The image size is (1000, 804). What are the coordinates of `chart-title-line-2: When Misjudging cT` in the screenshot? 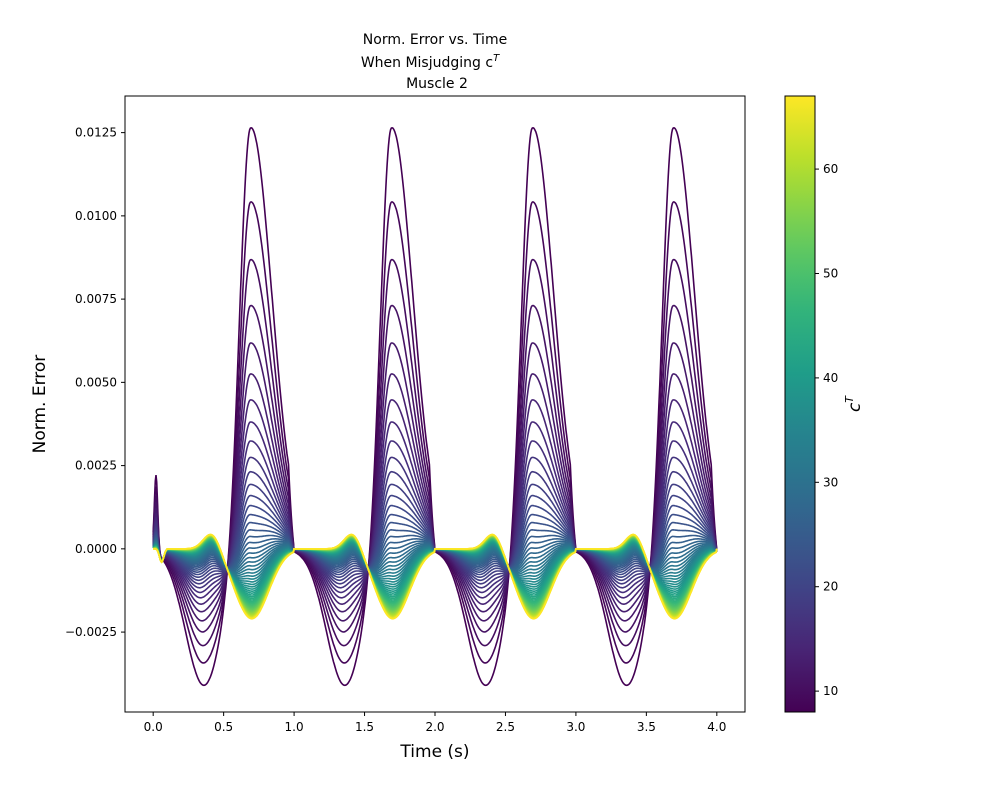 It's located at (430, 62).